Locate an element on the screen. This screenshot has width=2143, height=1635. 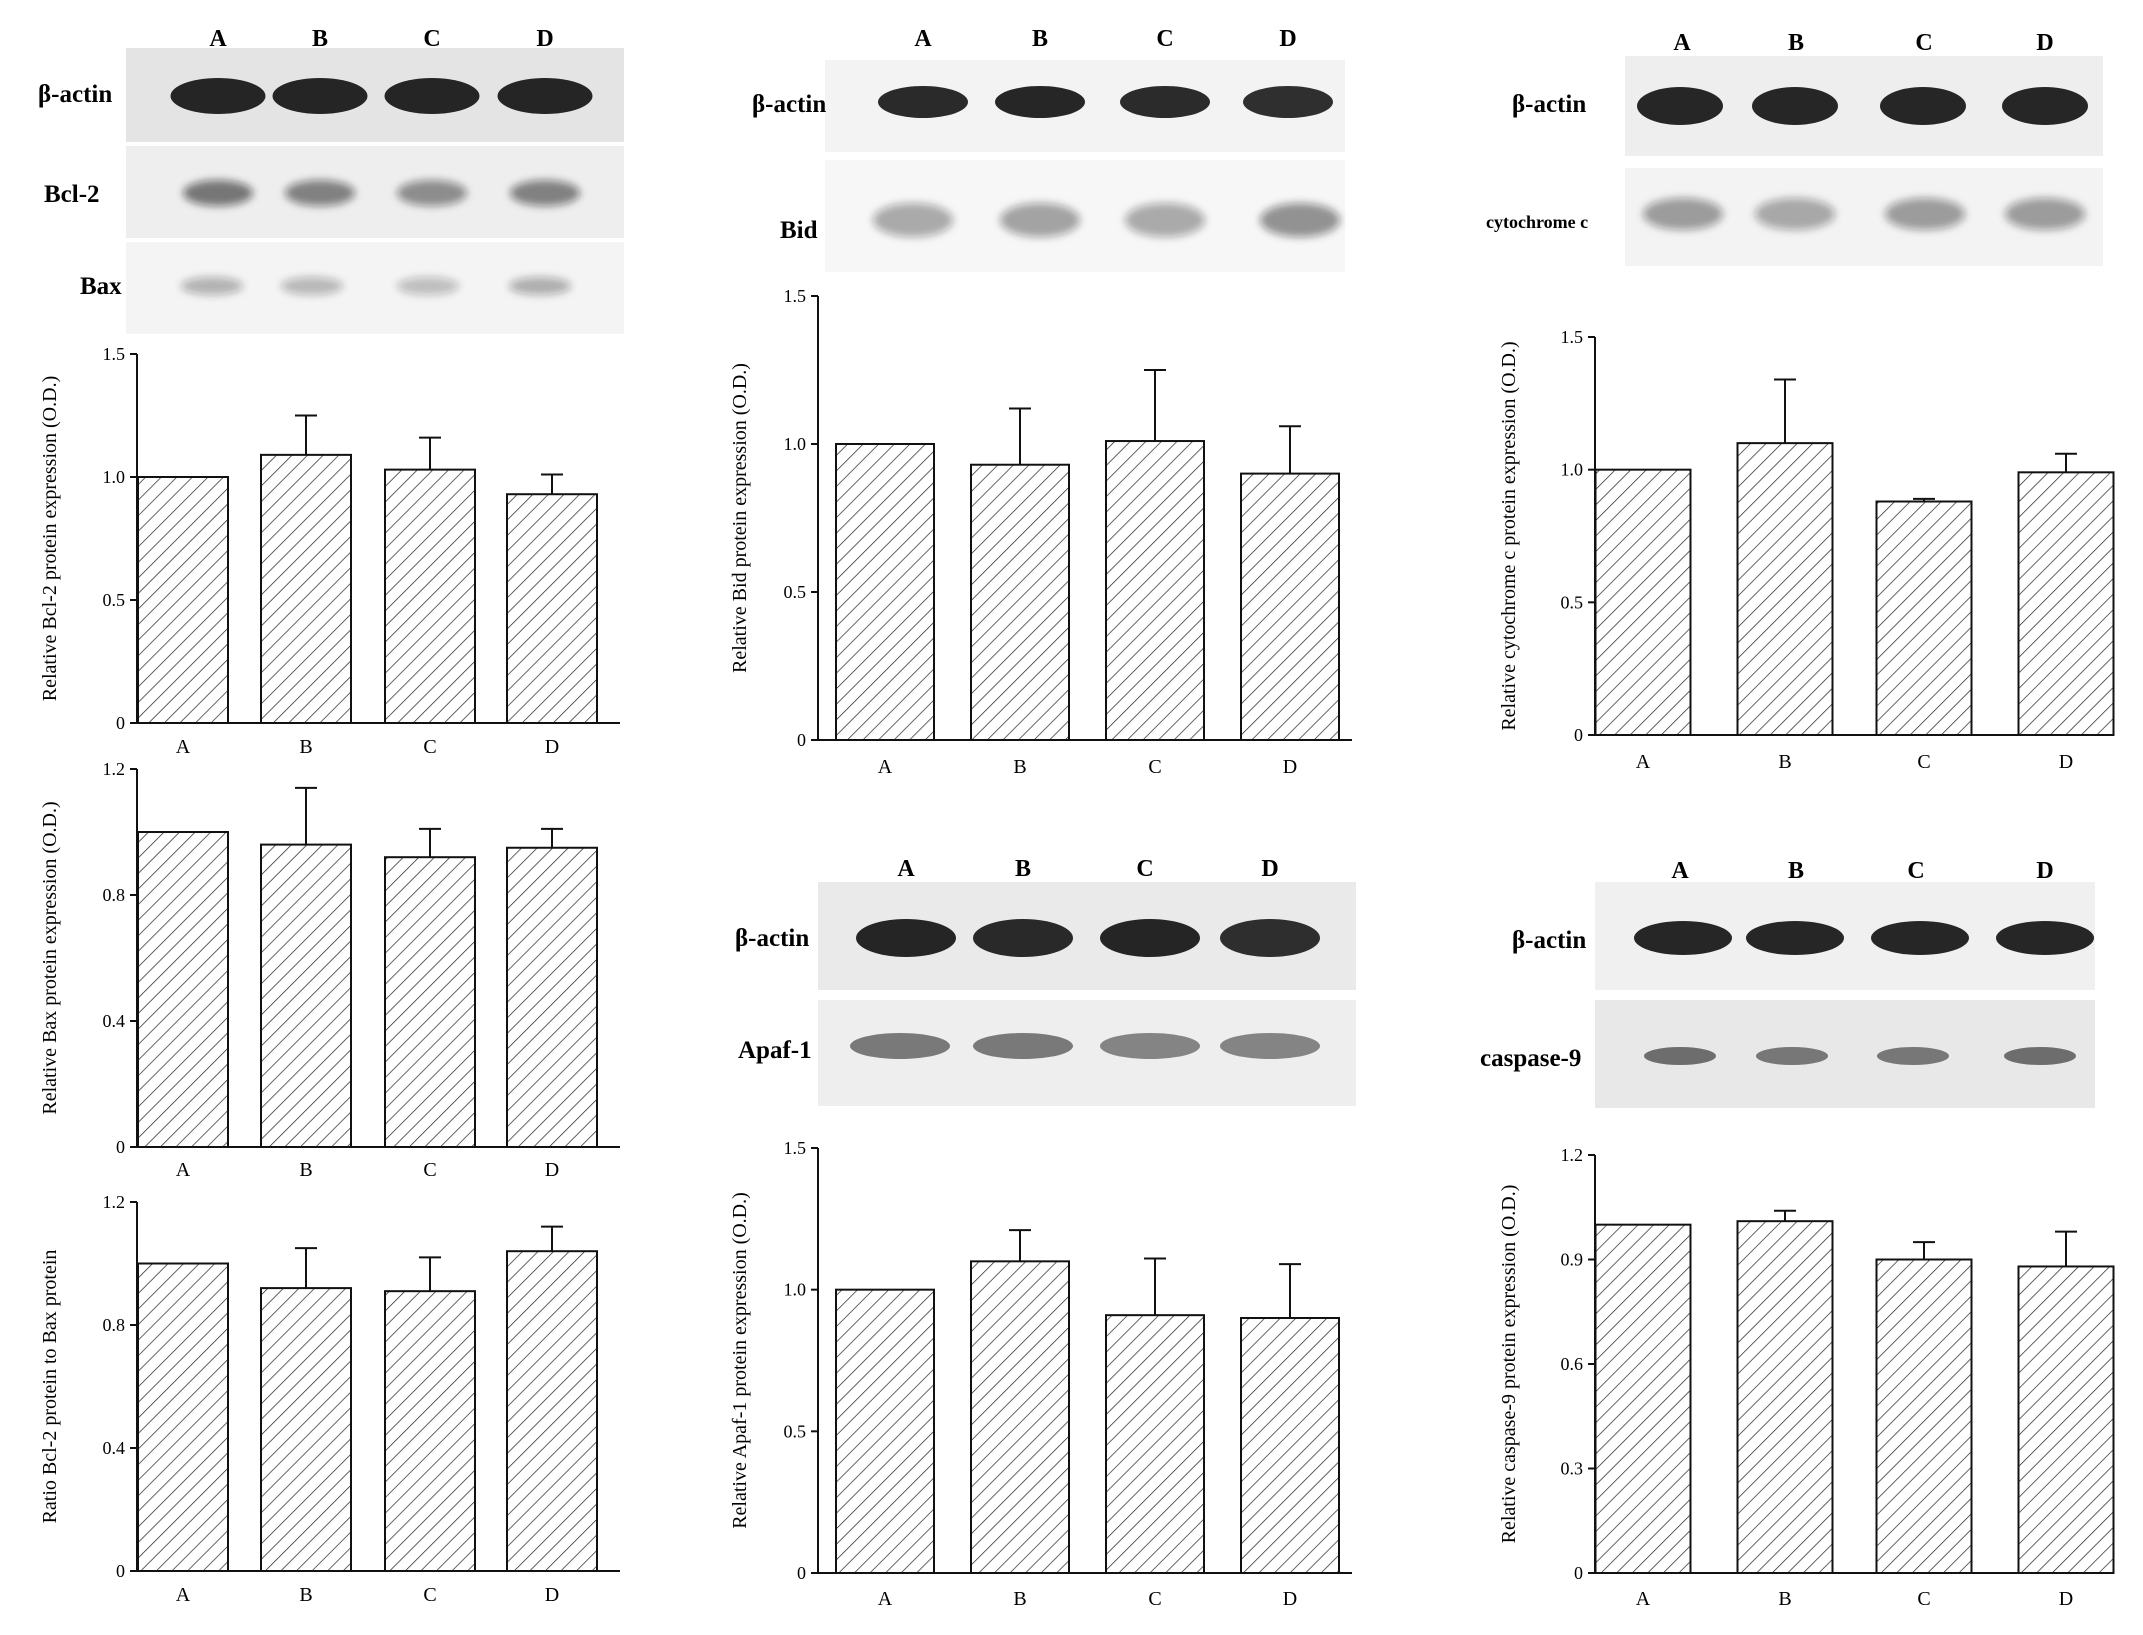
western-blot-2: A B C Dβ-actin Bid is located at coordinates (1048, 149).